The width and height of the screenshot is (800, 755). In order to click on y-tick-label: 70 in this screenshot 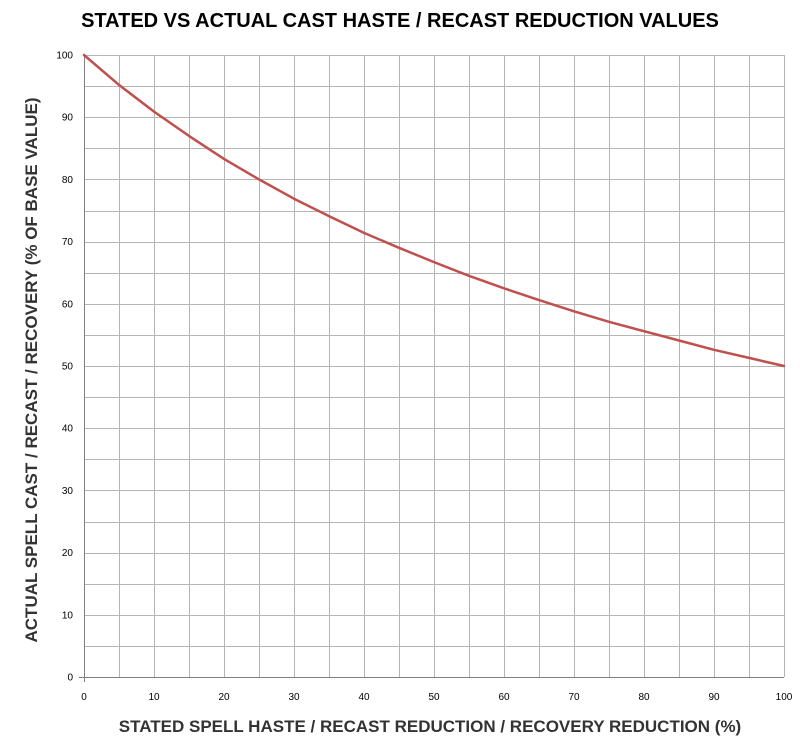, I will do `click(68, 242)`.